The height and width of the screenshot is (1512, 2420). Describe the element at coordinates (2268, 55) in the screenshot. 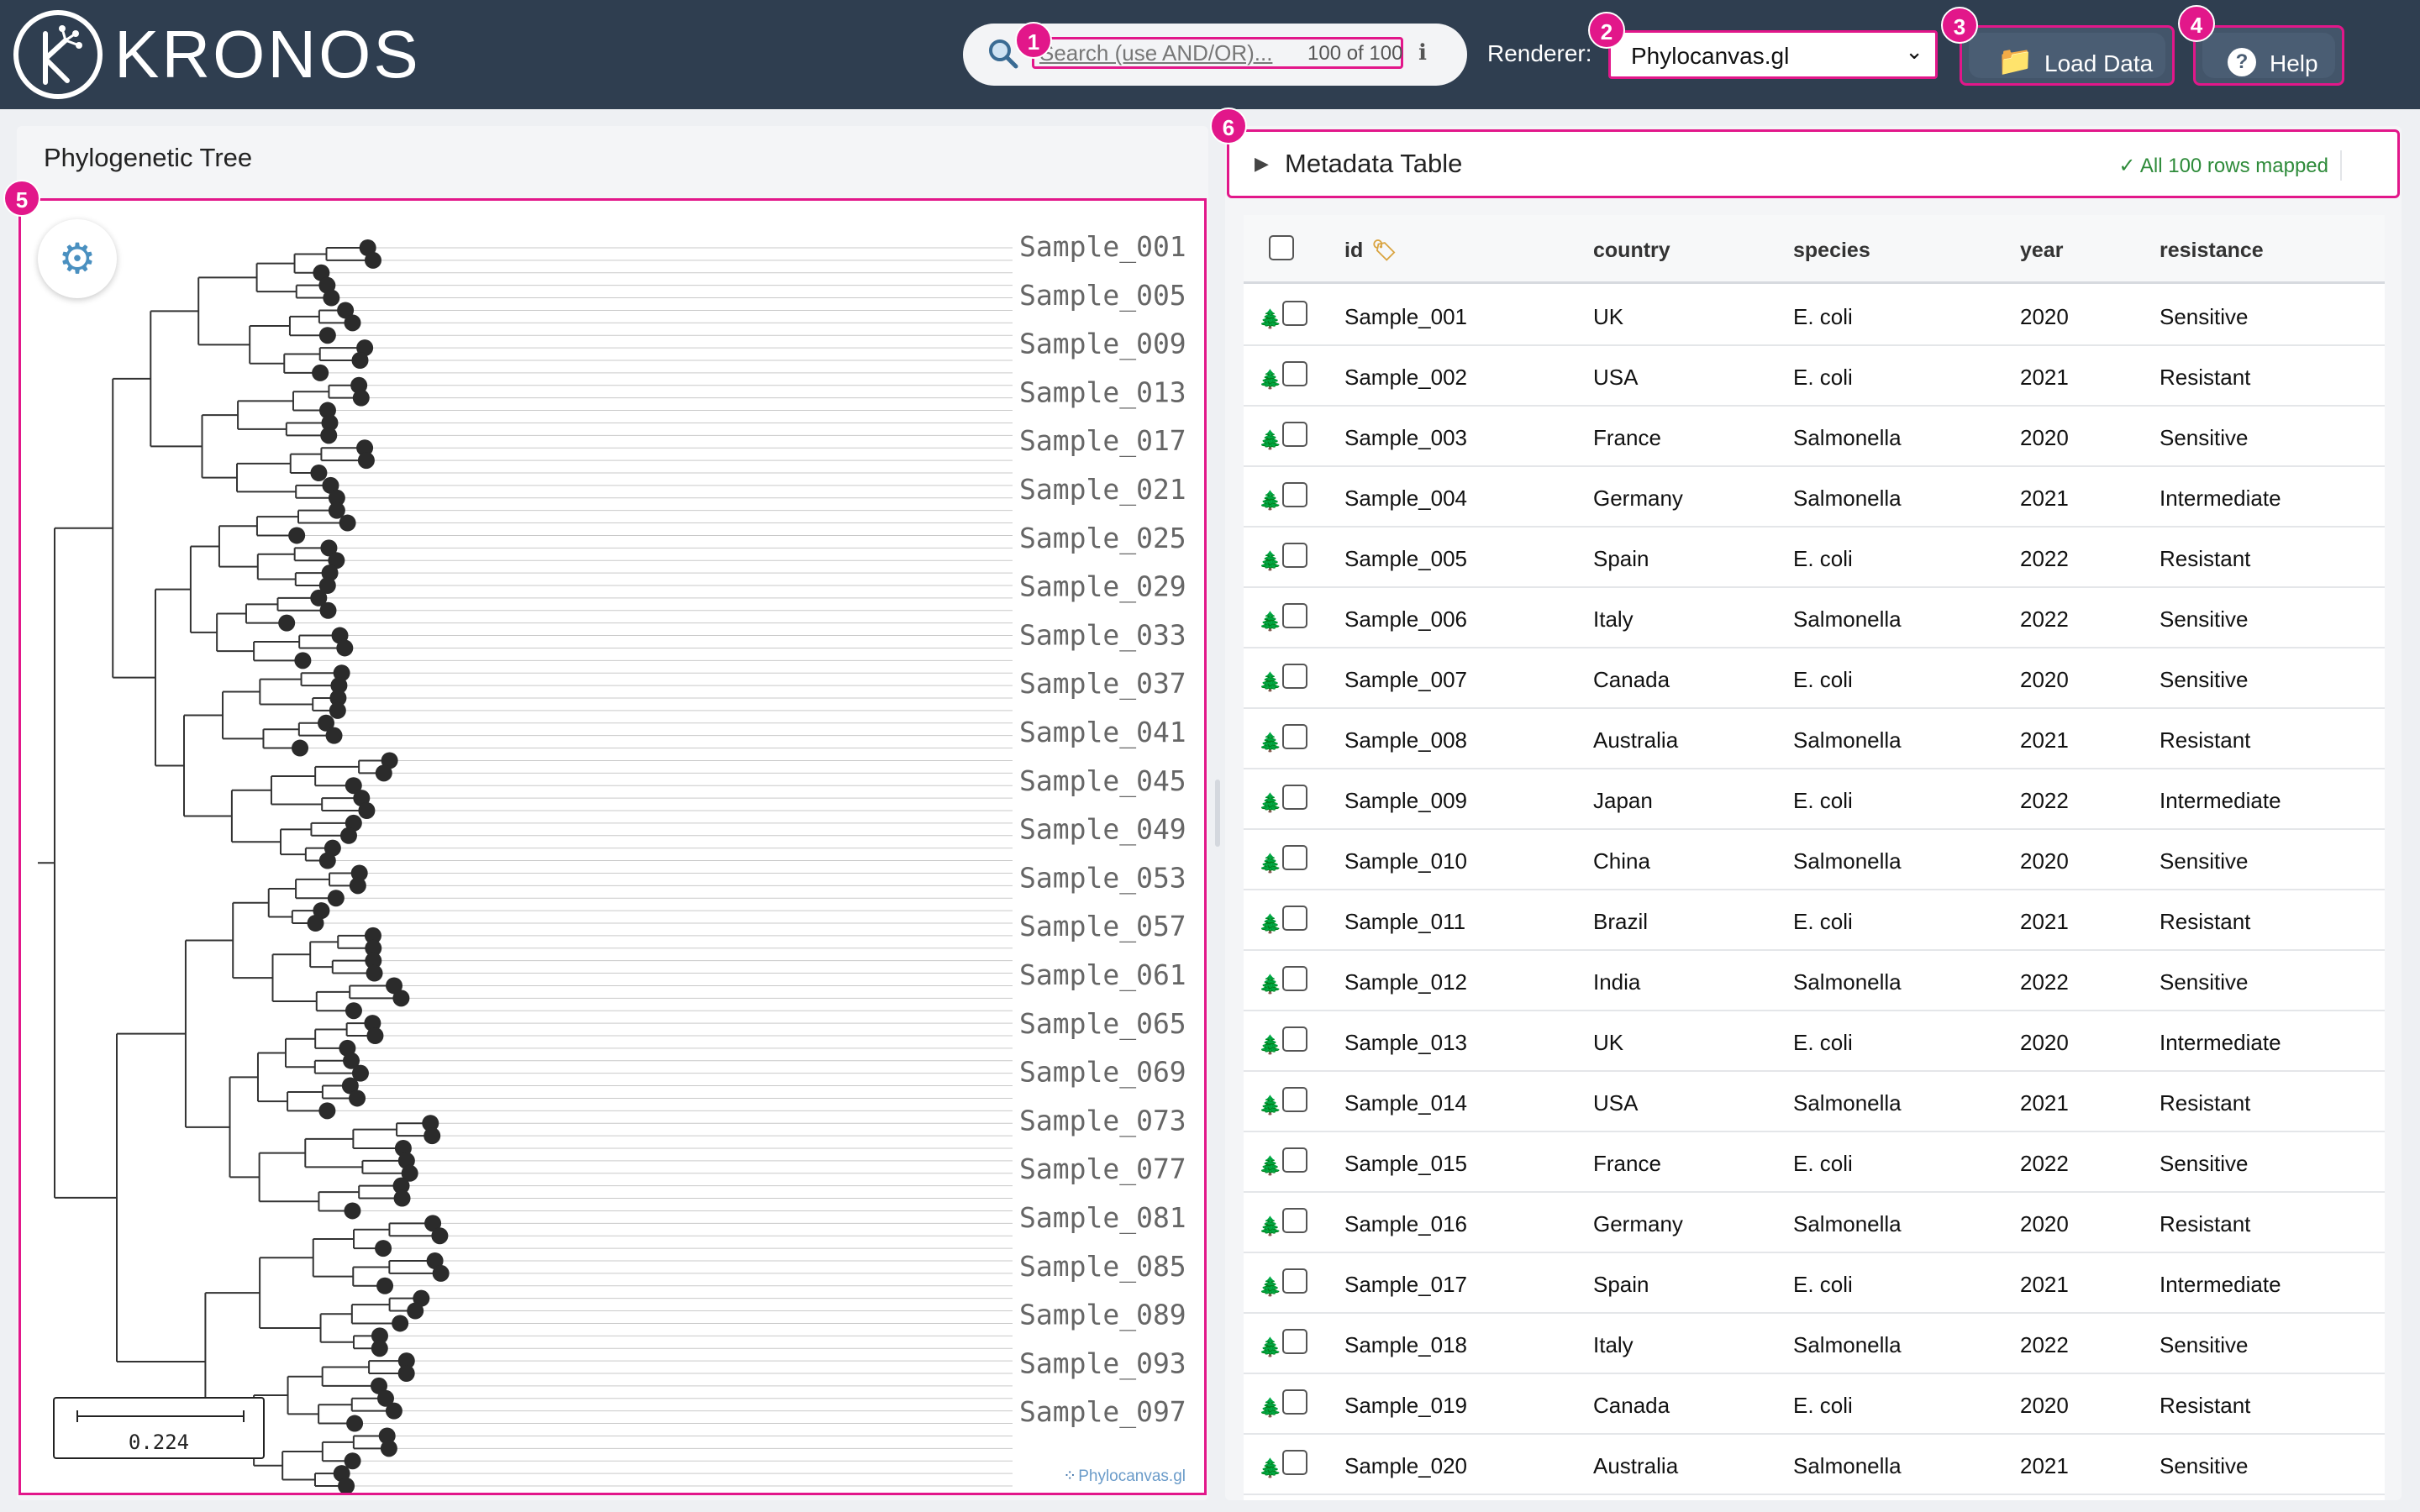

I see `help-button: ? Help` at that location.